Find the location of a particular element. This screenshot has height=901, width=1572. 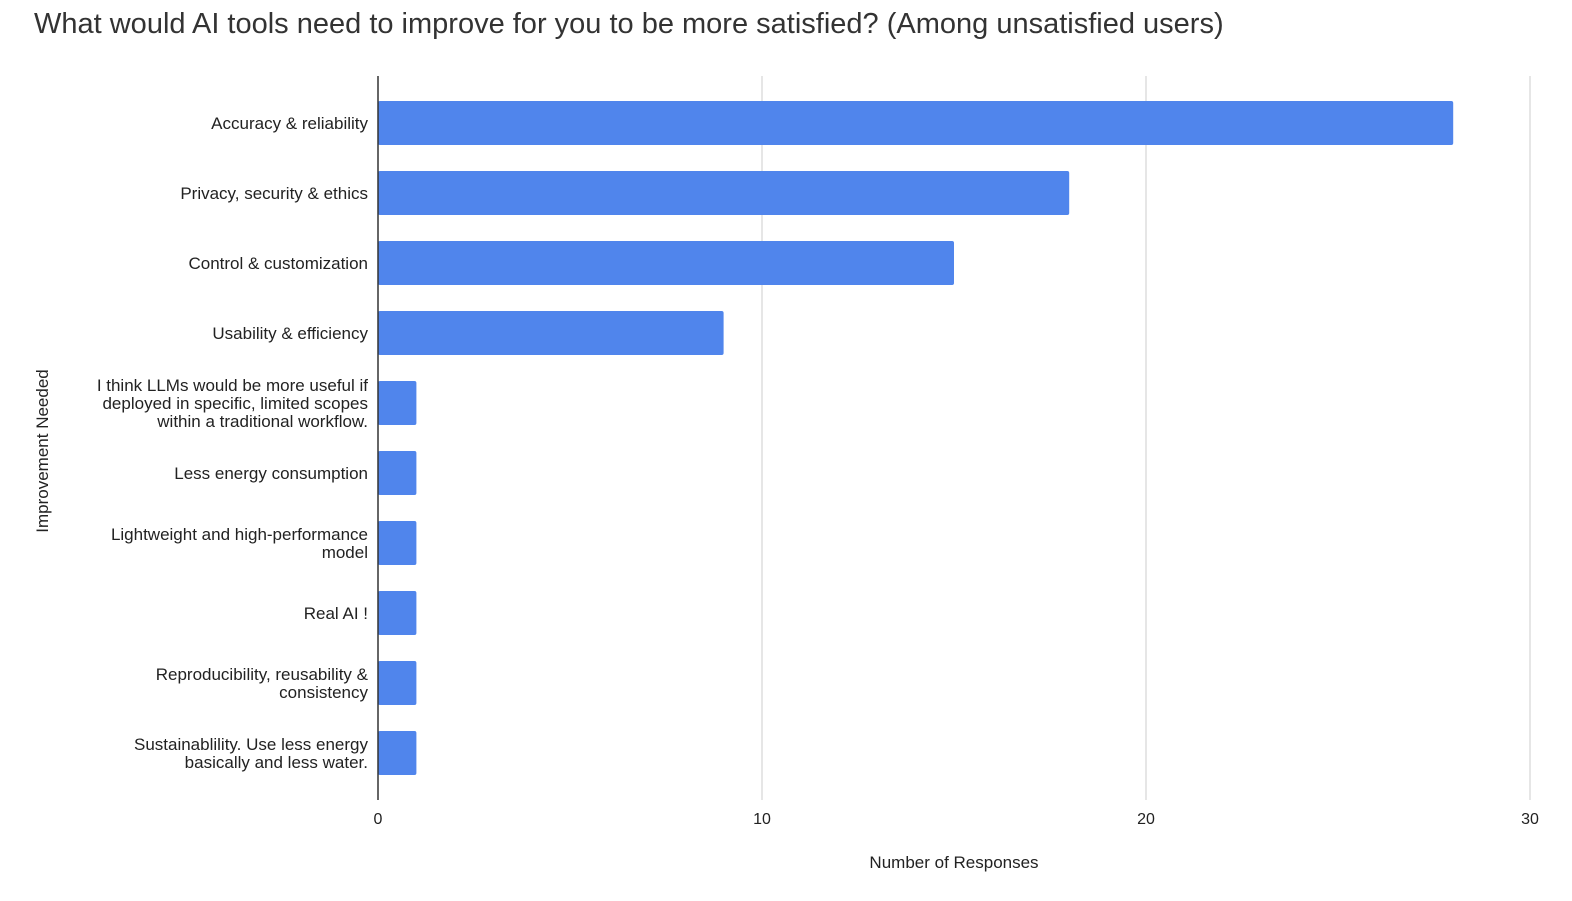

category-label: Control & customization is located at coordinates (278, 263).